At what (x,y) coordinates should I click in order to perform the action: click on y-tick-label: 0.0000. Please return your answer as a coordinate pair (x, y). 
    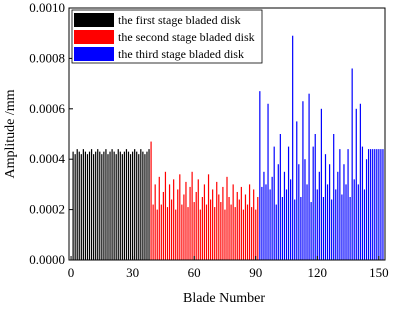
    Looking at the image, I should click on (47, 259).